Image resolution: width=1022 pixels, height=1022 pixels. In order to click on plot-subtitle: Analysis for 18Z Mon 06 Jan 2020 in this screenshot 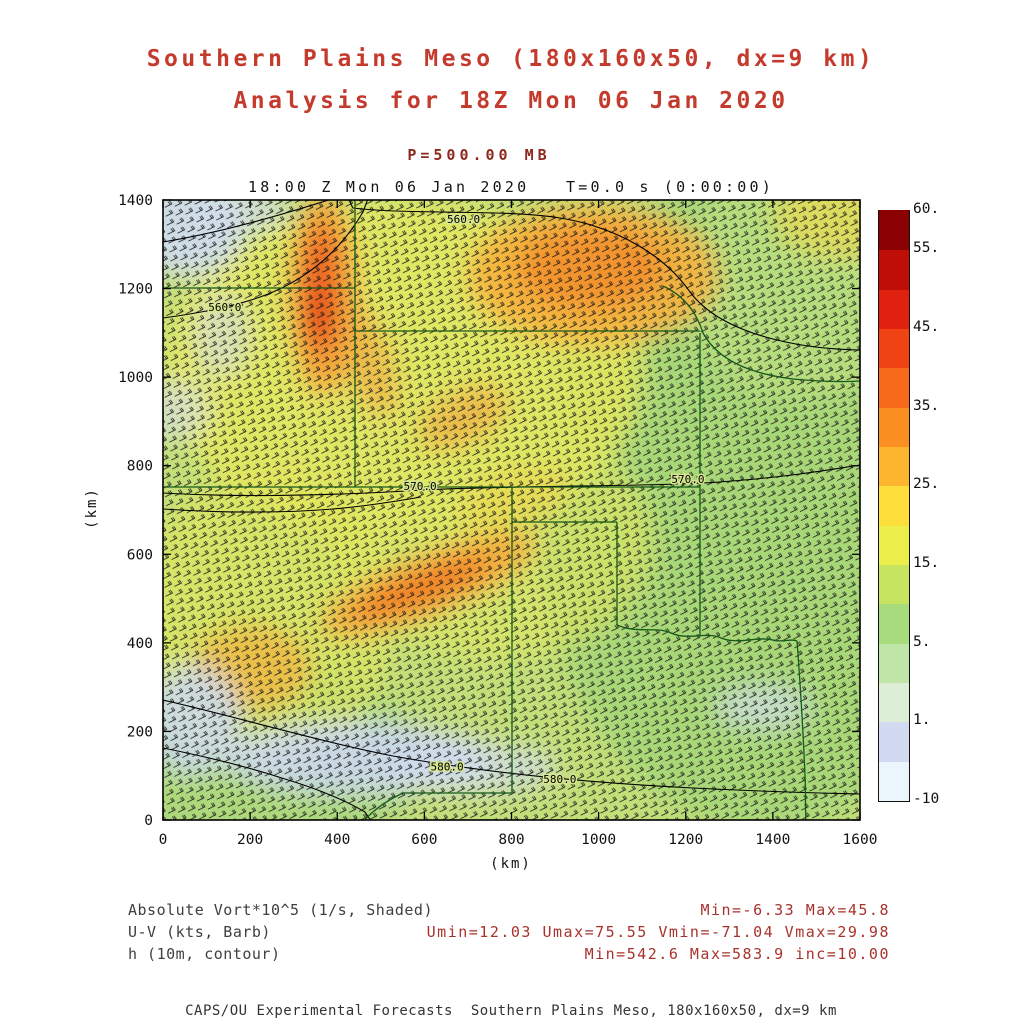, I will do `click(511, 101)`.